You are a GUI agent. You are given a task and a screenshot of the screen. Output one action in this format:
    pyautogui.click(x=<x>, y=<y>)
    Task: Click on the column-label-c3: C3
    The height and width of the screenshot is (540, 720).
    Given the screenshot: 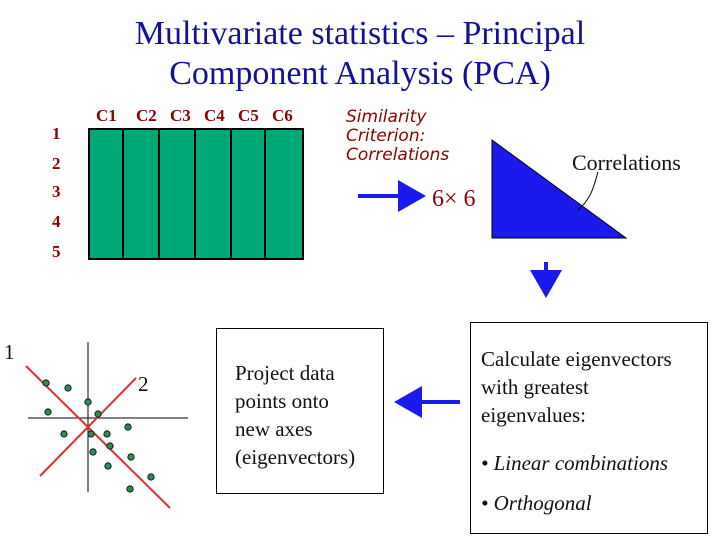 What is the action you would take?
    pyautogui.click(x=180, y=115)
    